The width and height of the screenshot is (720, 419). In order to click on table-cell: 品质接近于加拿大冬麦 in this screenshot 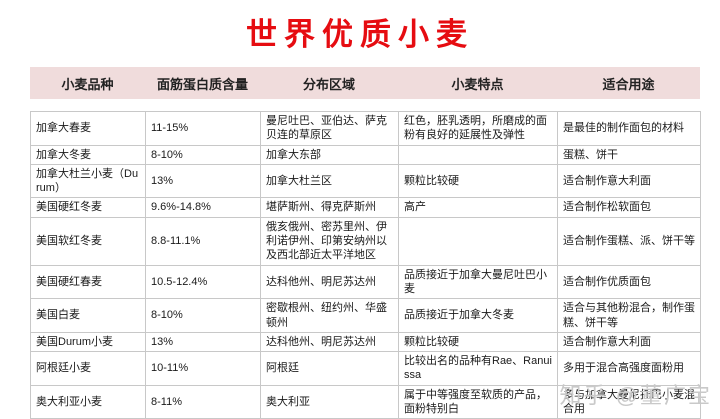, I will do `click(478, 315)`.